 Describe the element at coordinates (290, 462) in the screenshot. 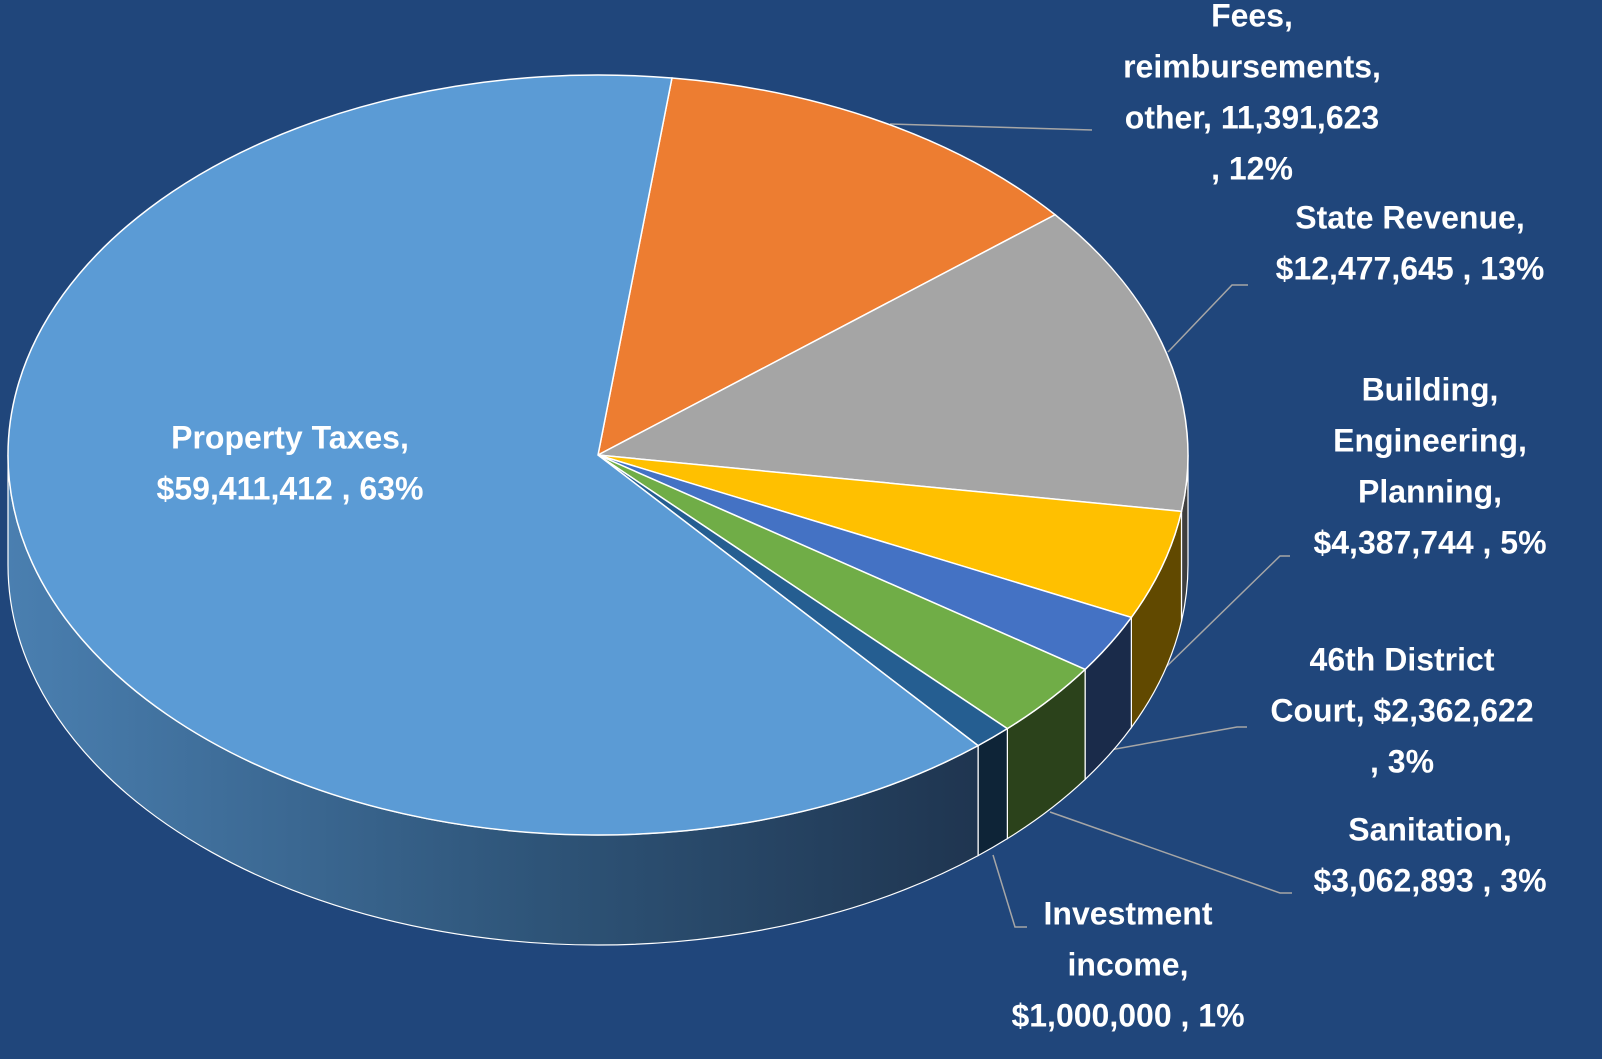

I see `data-label: Property Taxes, $59,411,412 , 63%` at that location.